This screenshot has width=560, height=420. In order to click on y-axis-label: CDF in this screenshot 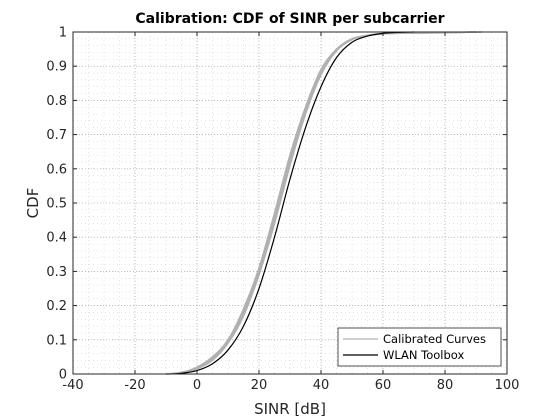, I will do `click(33, 203)`.